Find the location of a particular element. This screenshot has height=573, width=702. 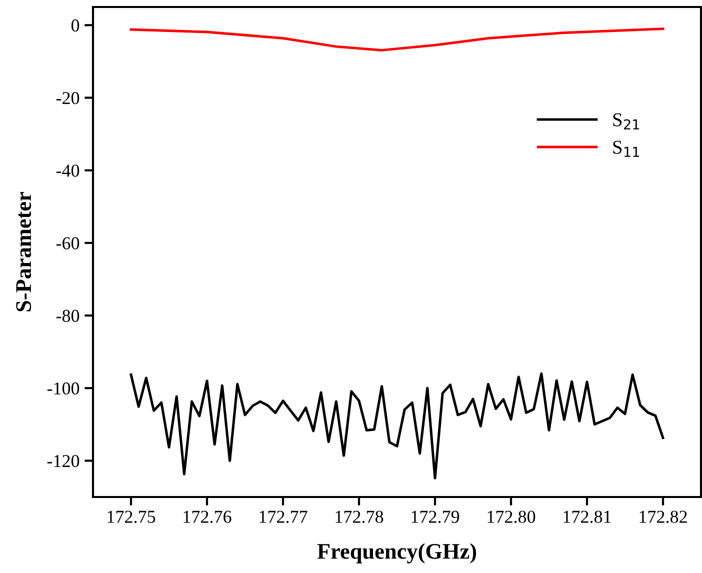

y-tick-label: -100 is located at coordinates (63, 388).